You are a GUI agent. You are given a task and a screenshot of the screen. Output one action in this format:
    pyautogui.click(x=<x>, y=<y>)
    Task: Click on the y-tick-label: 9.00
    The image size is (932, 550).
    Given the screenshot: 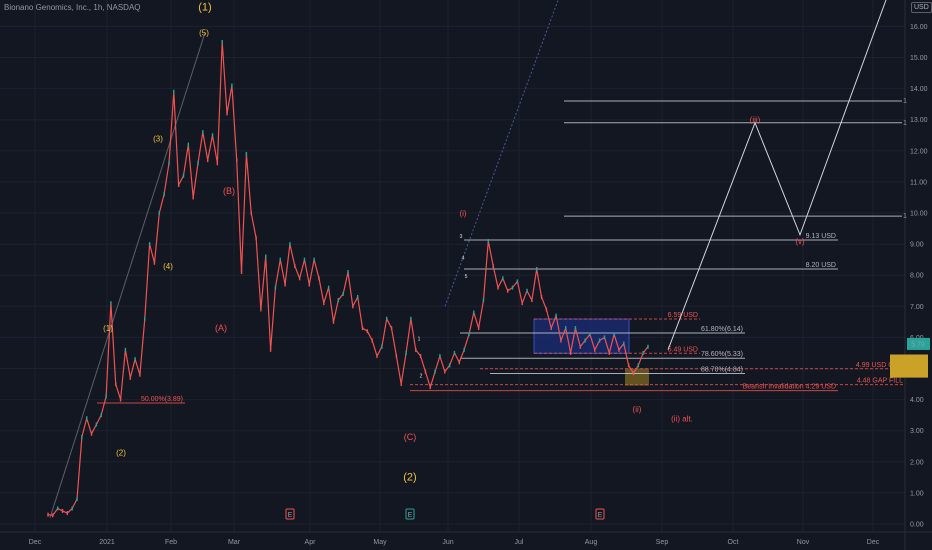 What is the action you would take?
    pyautogui.click(x=917, y=245)
    